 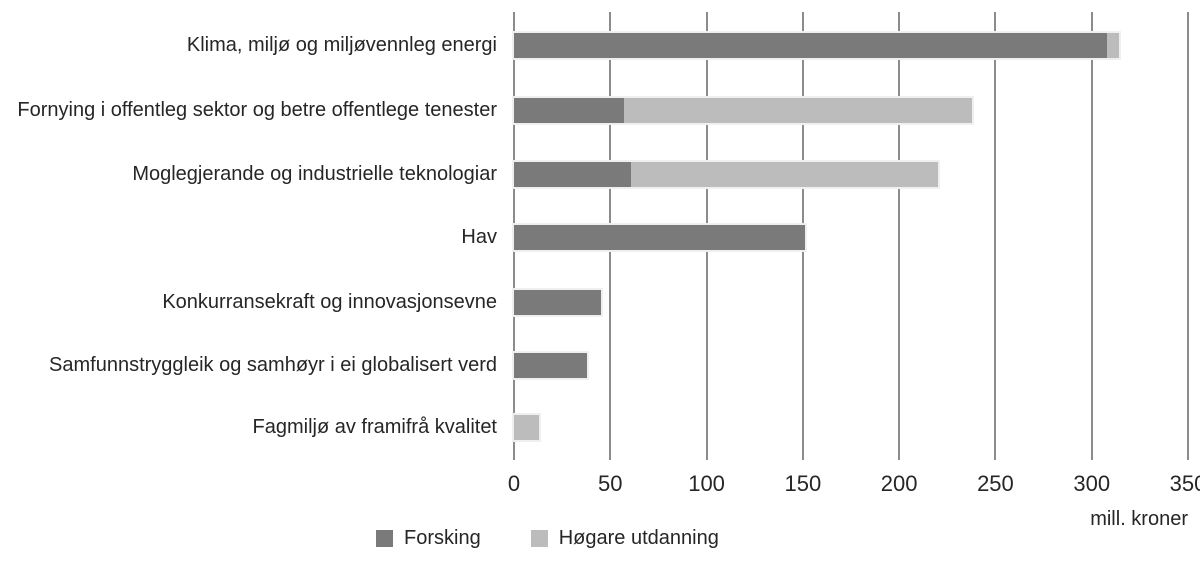 What do you see at coordinates (479, 237) in the screenshot?
I see `category-label: Hav` at bounding box center [479, 237].